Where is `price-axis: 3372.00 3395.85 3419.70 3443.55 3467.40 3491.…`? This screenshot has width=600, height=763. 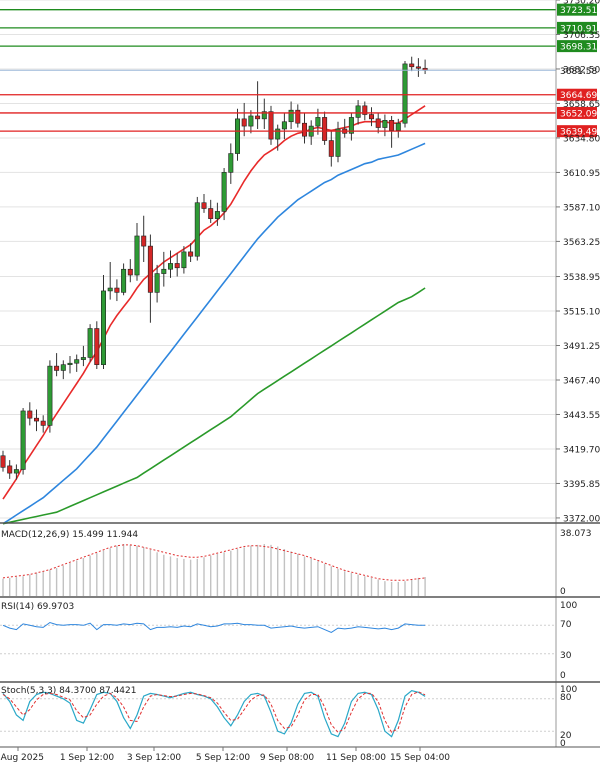 price-axis: 3372.00 3395.85 3419.70 3443.55 3467.40 3491.… is located at coordinates (578, 262).